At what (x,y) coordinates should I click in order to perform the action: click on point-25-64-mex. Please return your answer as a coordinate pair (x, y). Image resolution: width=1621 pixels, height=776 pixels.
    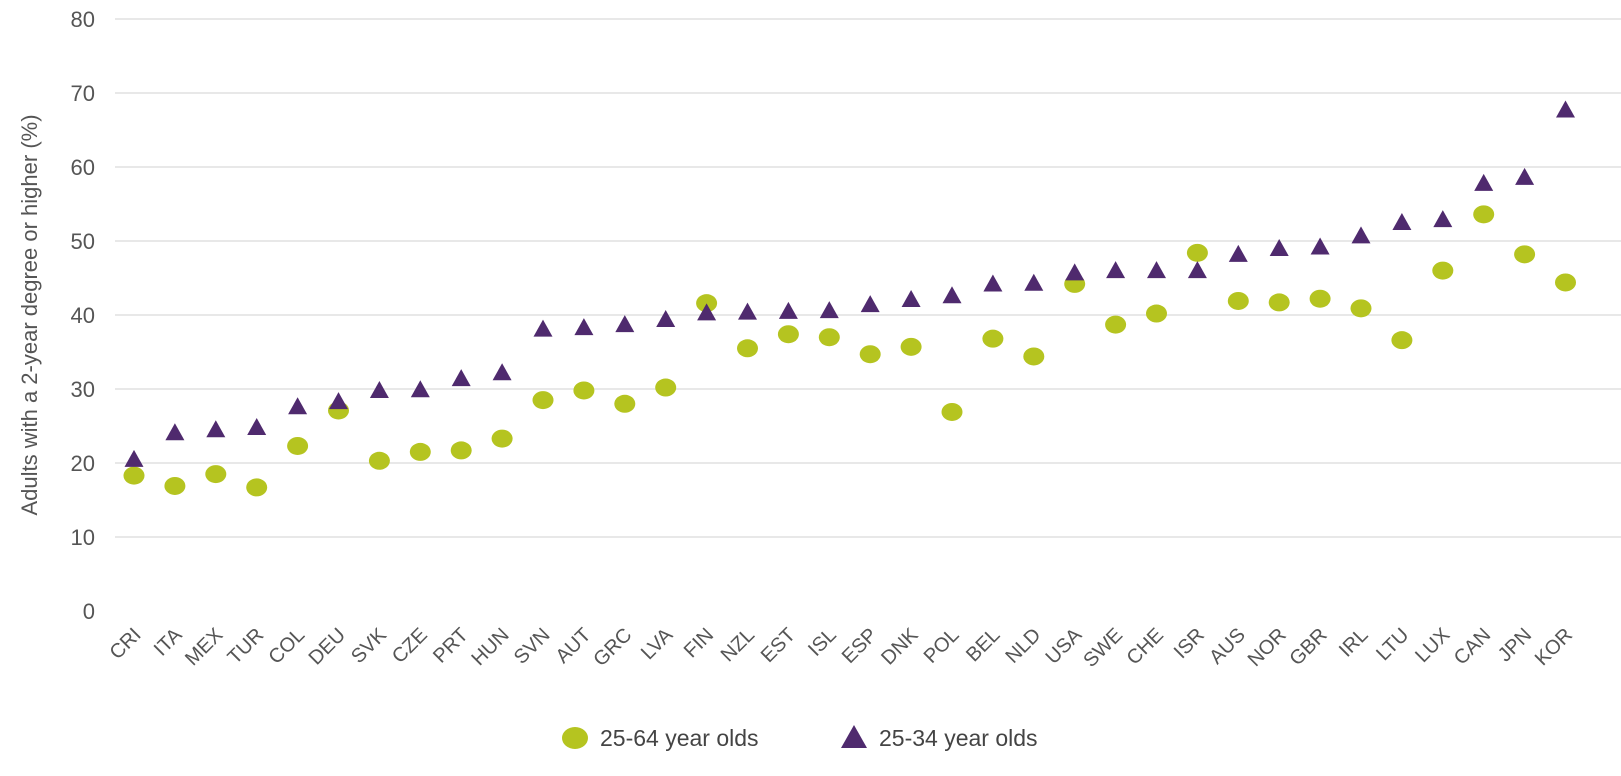
    Looking at the image, I should click on (216, 474).